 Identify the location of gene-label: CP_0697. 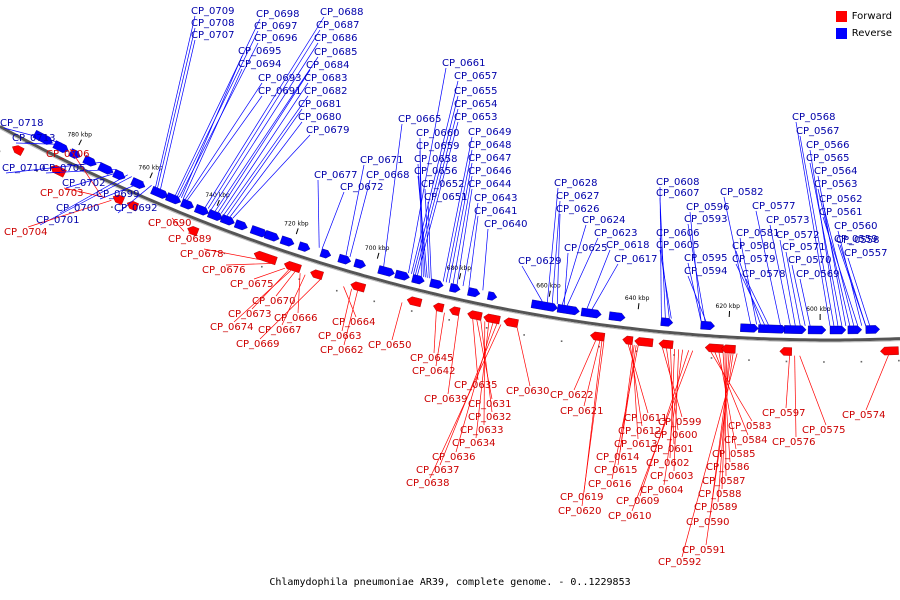
(275, 26).